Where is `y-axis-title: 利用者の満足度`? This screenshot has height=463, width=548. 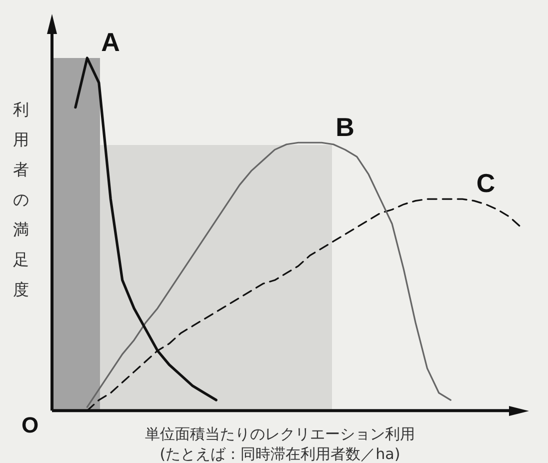
y-axis-title: 利用者の満足度 is located at coordinates (21, 200).